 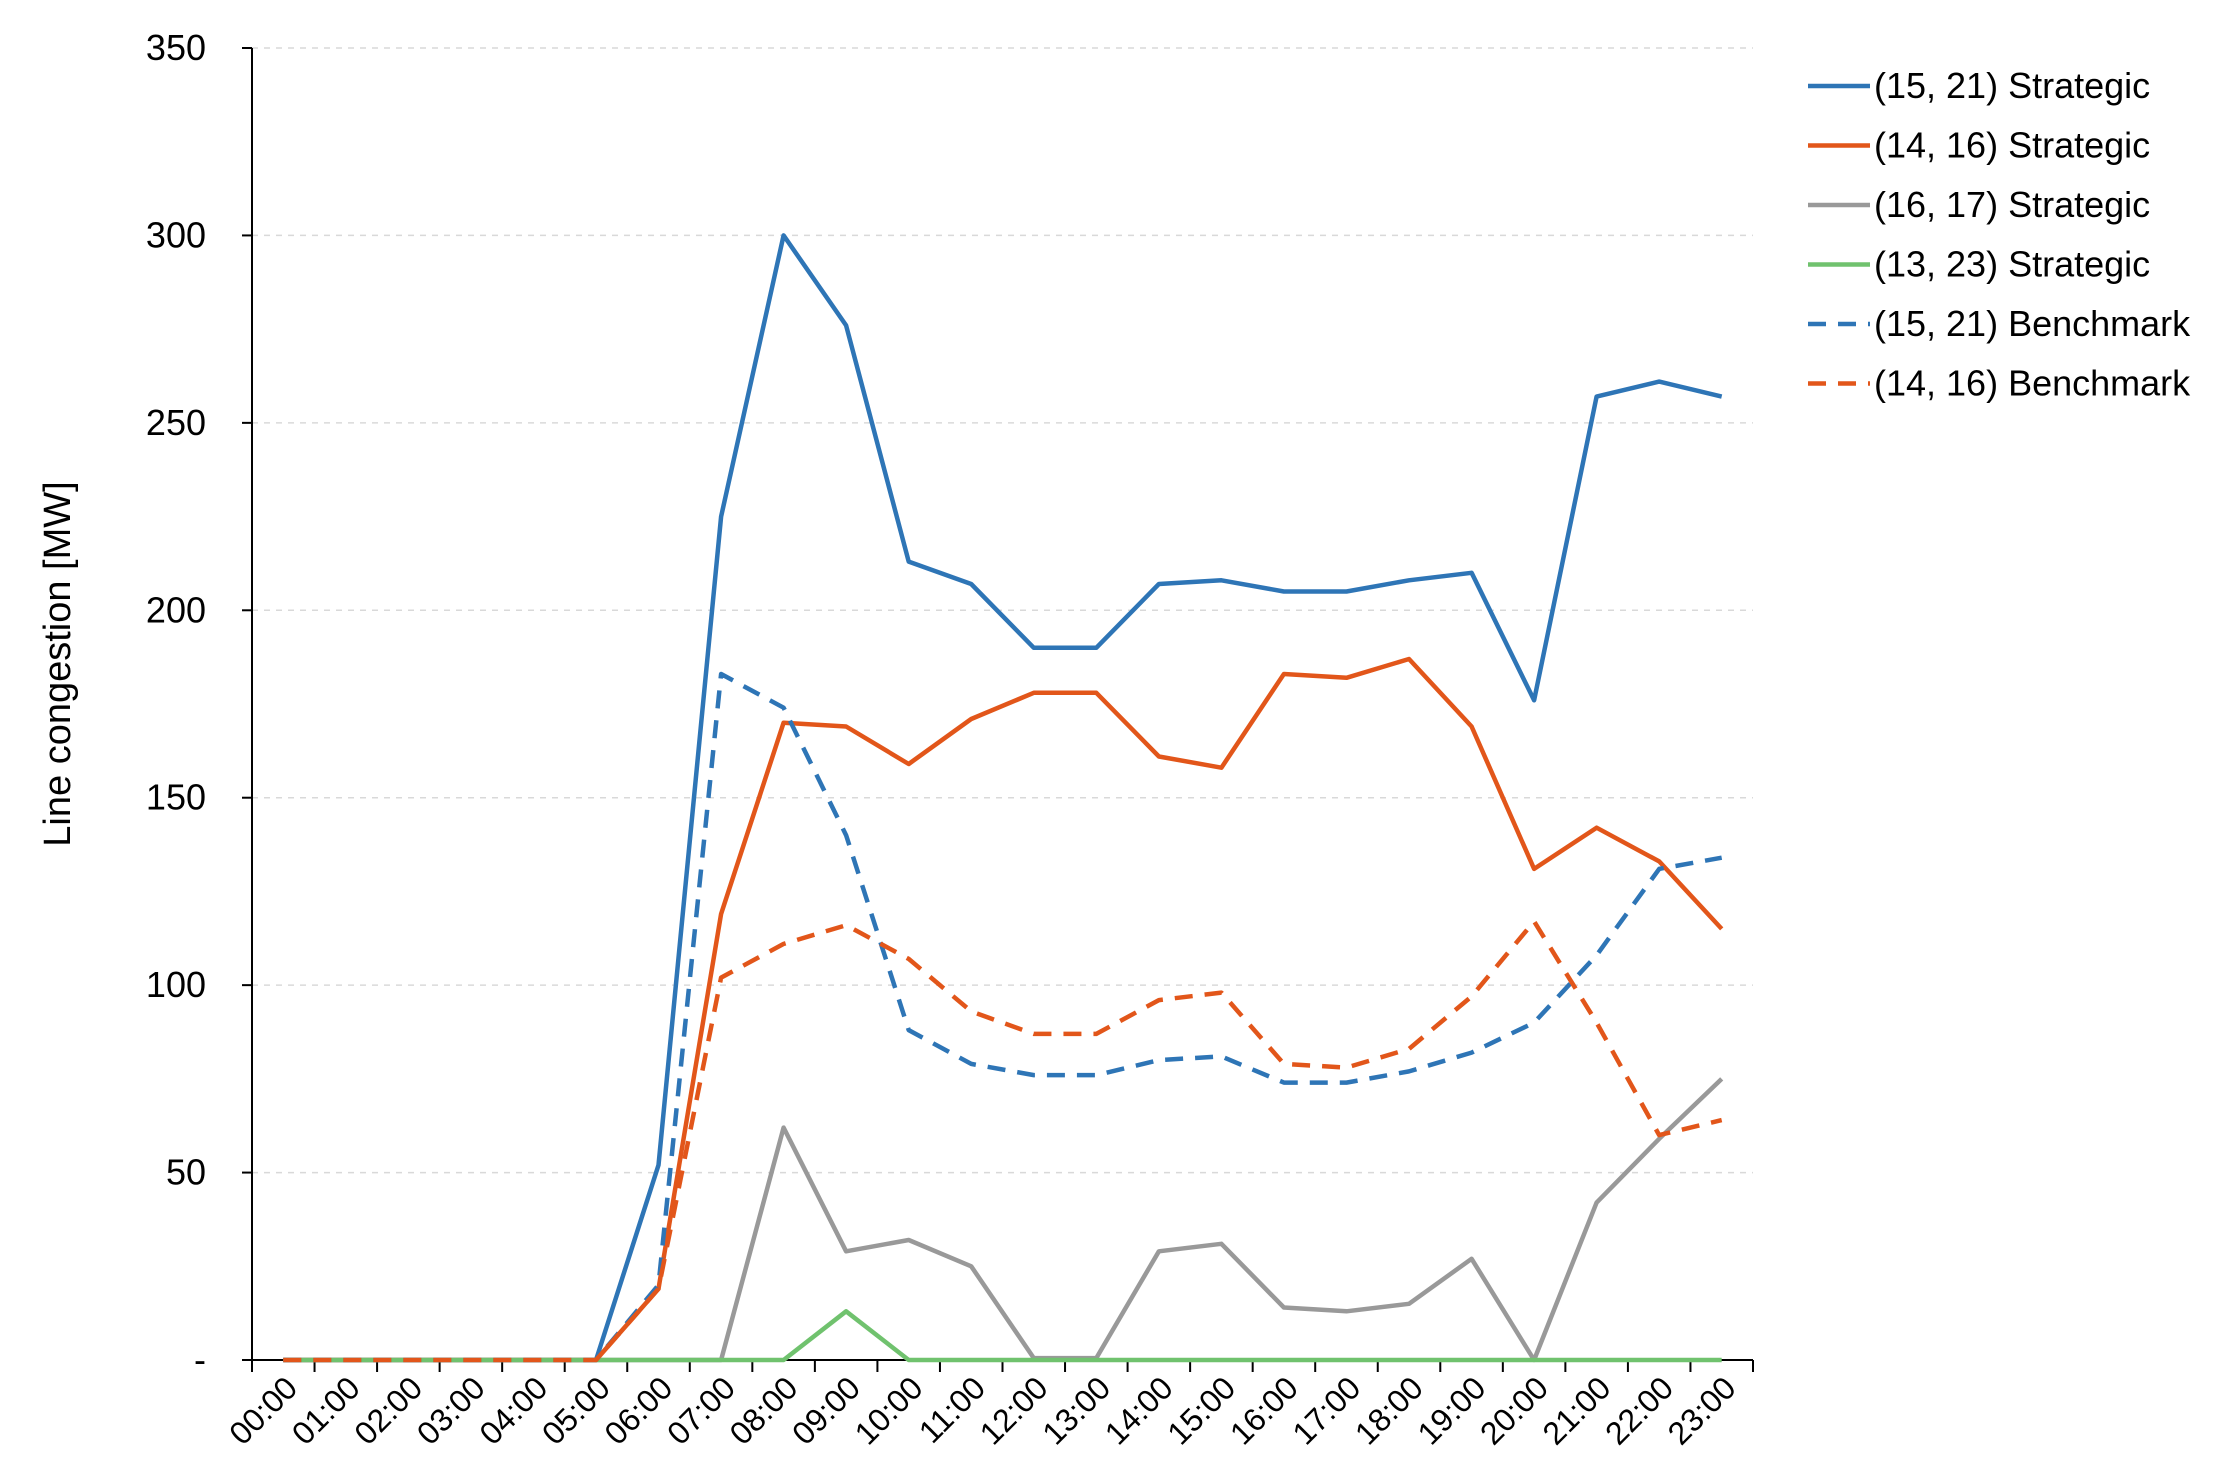 I want to click on y-tick-label: 300, so click(x=176, y=234).